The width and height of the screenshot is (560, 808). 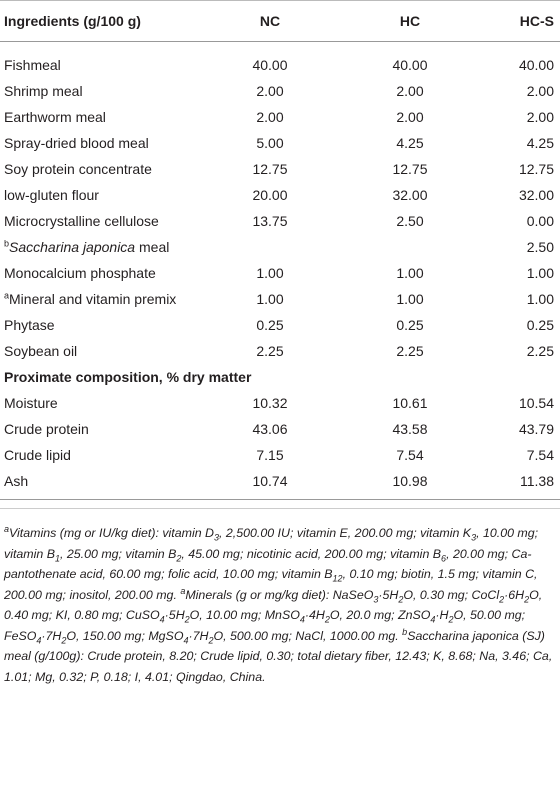 I want to click on text: O, 20.0 mg; ZnSO, so click(x=380, y=615).